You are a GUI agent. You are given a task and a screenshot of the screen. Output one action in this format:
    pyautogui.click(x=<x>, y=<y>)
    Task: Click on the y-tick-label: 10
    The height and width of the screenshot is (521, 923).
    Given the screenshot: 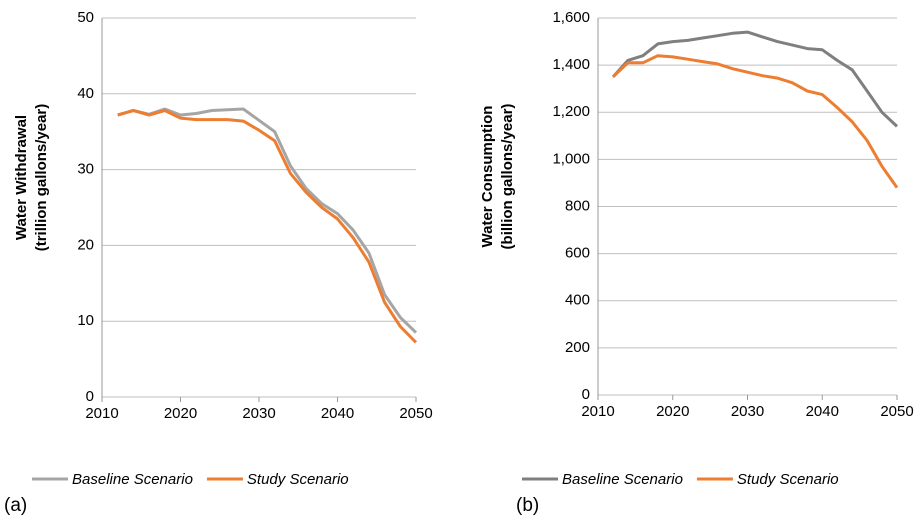 What is the action you would take?
    pyautogui.click(x=85, y=320)
    